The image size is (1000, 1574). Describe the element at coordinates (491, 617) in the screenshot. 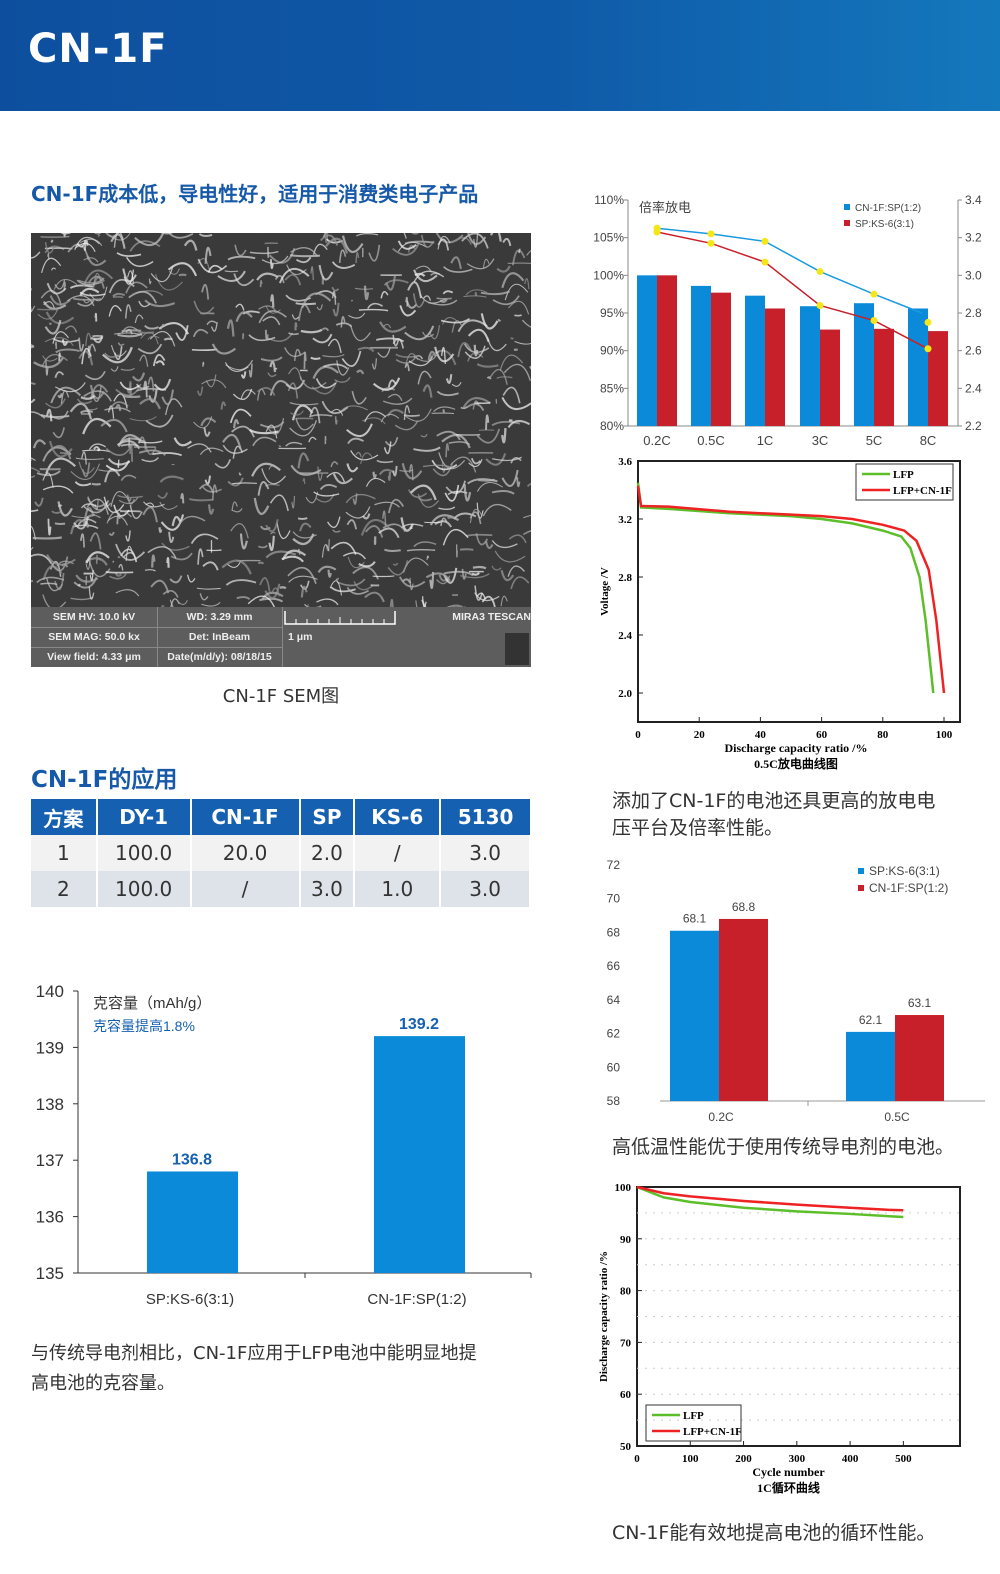

I see `sem-brand: MIRA3 TESCAN` at that location.